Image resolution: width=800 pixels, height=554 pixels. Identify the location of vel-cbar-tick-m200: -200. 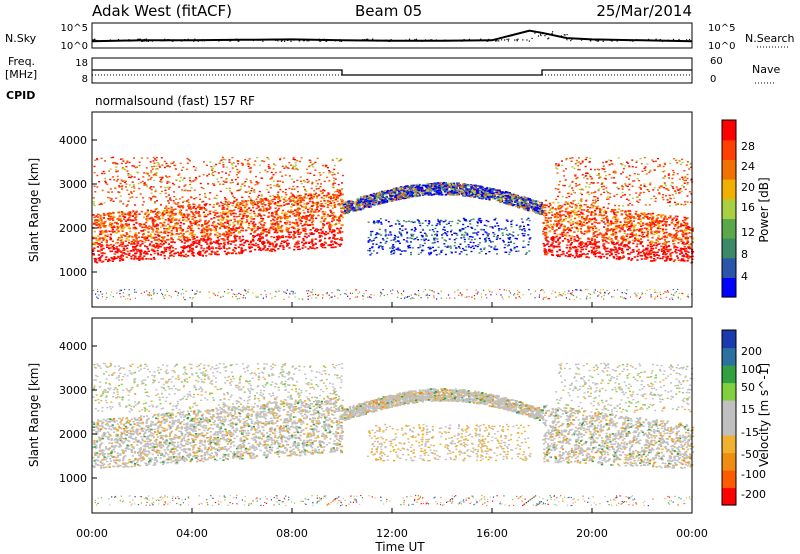
(753, 494).